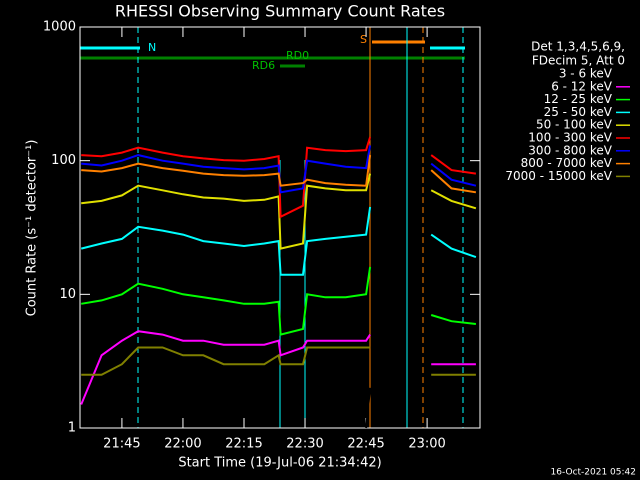  Describe the element at coordinates (152, 47) in the screenshot. I see `annotation: N` at that location.